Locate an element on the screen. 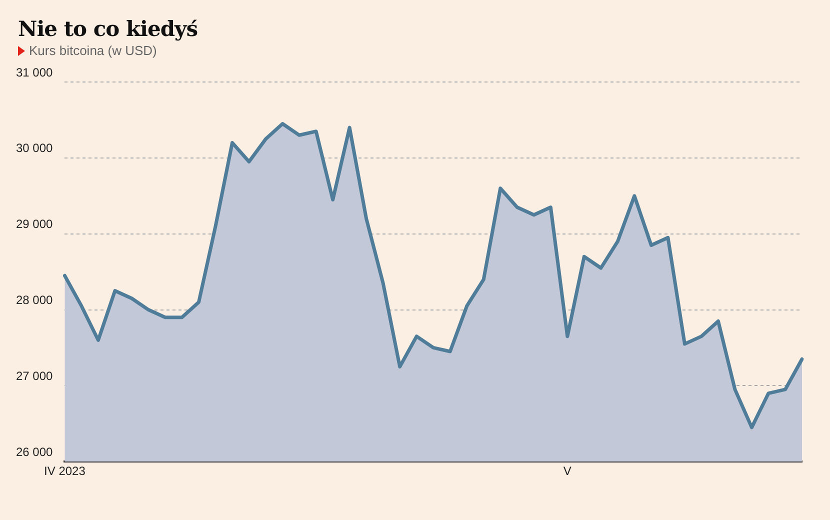 The width and height of the screenshot is (830, 520). x-tick-label: IV 2023 is located at coordinates (65, 471).